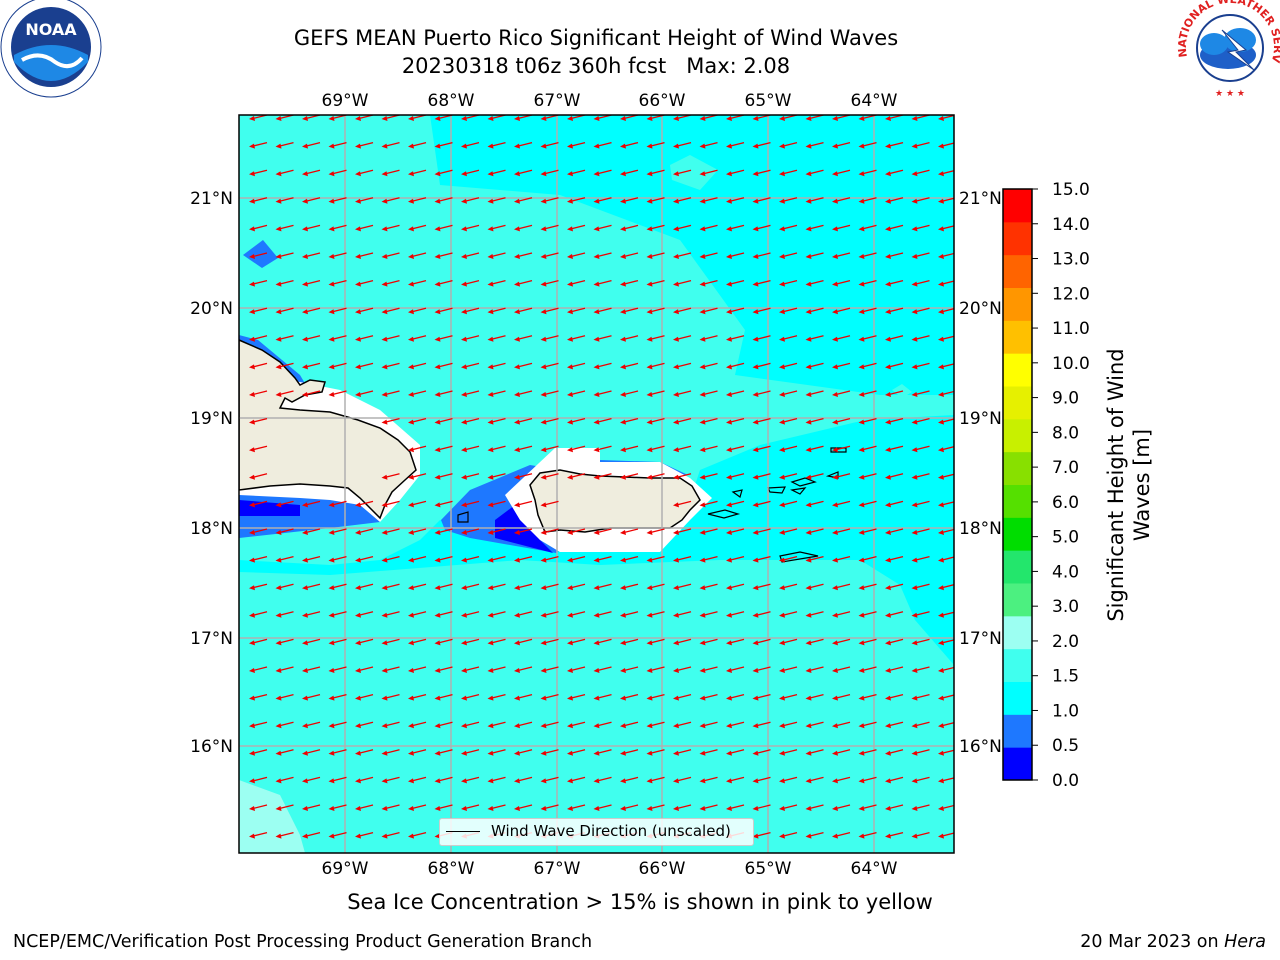 Image resolution: width=1280 pixels, height=960 pixels. What do you see at coordinates (640, 32) in the screenshot?
I see `svg-text: NATIONAL WEATHER SERVICE` at bounding box center [640, 32].